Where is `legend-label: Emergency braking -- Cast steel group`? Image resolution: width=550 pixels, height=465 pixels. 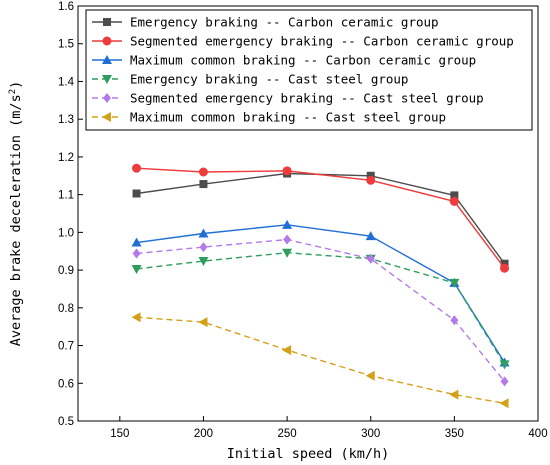 legend-label: Emergency braking -- Cast steel group is located at coordinates (269, 79).